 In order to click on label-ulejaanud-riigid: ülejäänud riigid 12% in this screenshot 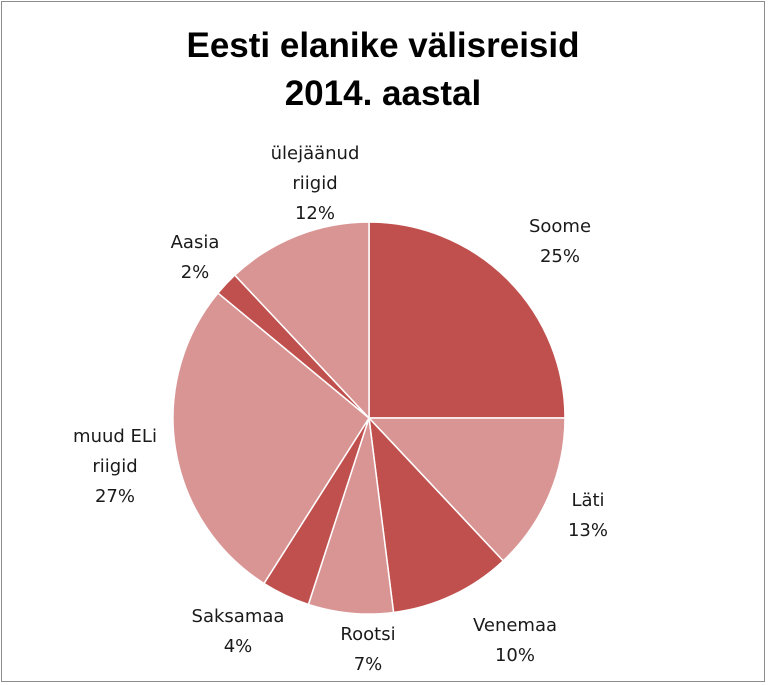, I will do `click(315, 184)`.